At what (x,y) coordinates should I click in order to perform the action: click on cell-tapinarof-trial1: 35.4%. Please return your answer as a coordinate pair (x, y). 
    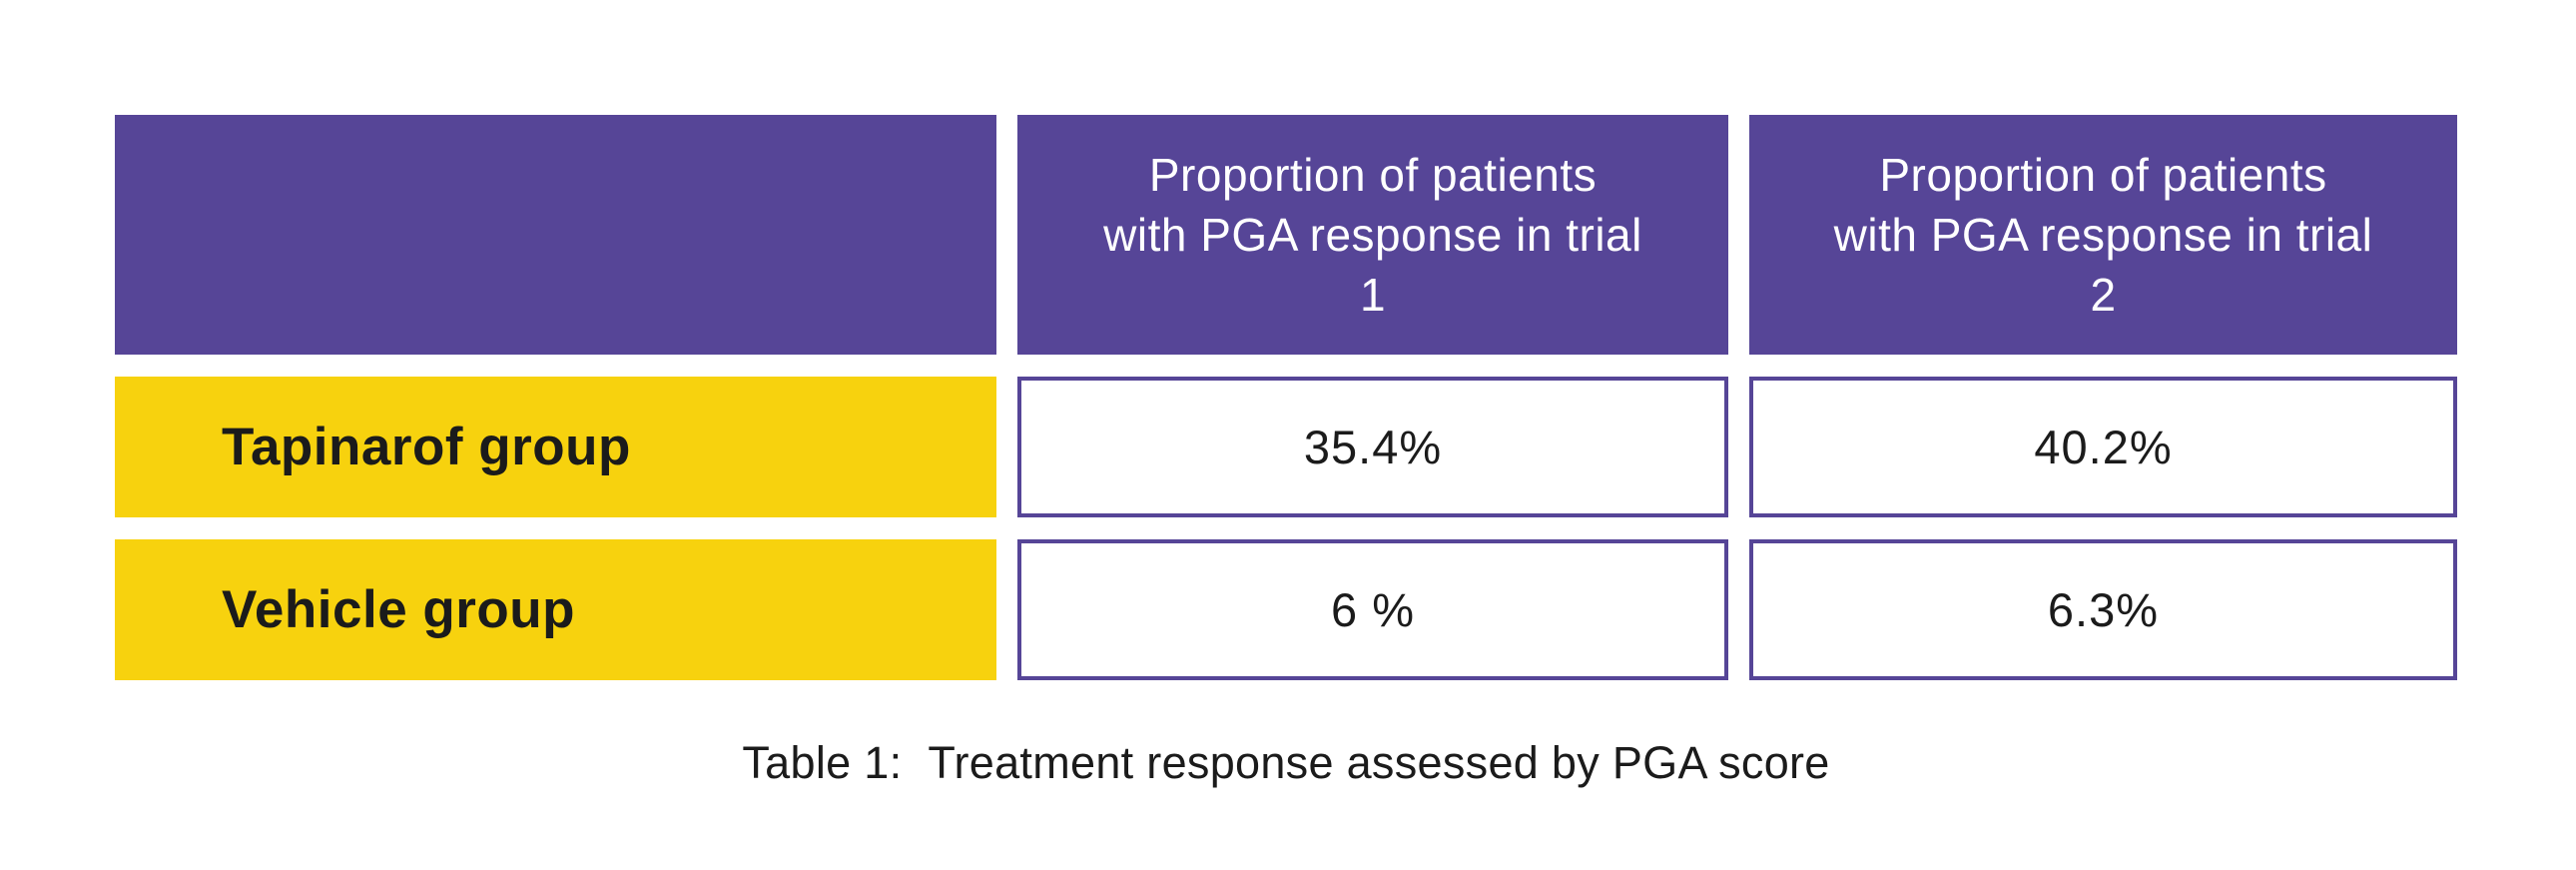
    Looking at the image, I should click on (1372, 447).